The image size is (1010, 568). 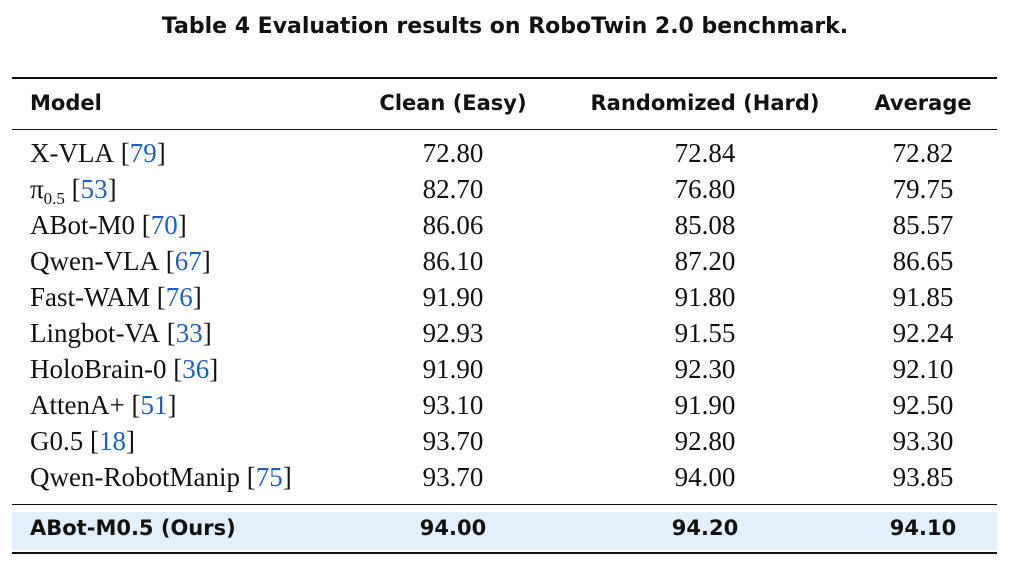 What do you see at coordinates (923, 333) in the screenshot?
I see `value-cell: 92.24` at bounding box center [923, 333].